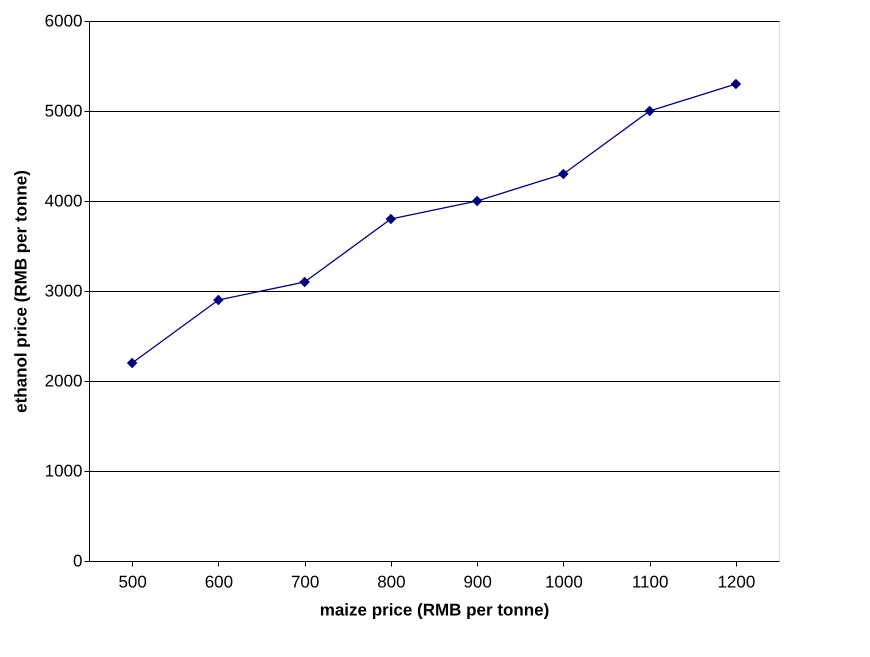  Describe the element at coordinates (736, 582) in the screenshot. I see `x-tick-label: 1200` at that location.